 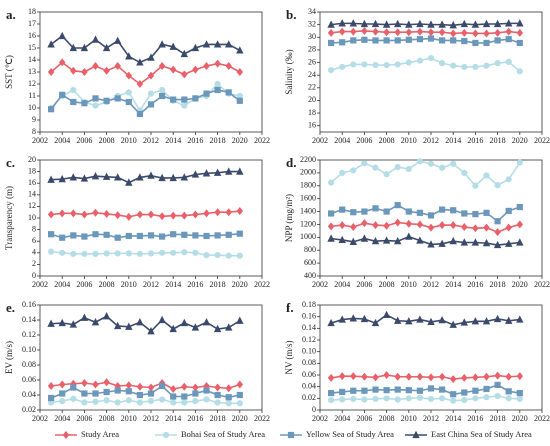 What do you see at coordinates (34, 228) in the screenshot?
I see `y-tick-label: 8` at bounding box center [34, 228].